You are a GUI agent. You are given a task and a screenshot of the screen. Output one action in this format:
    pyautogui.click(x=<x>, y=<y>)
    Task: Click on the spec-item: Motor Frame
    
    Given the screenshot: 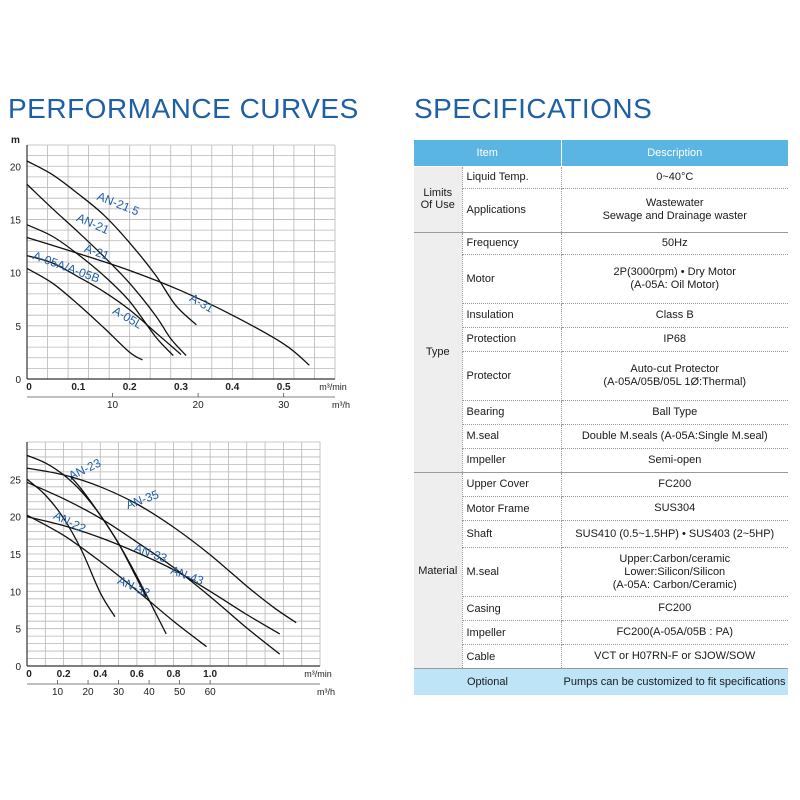 What is the action you would take?
    pyautogui.click(x=512, y=509)
    